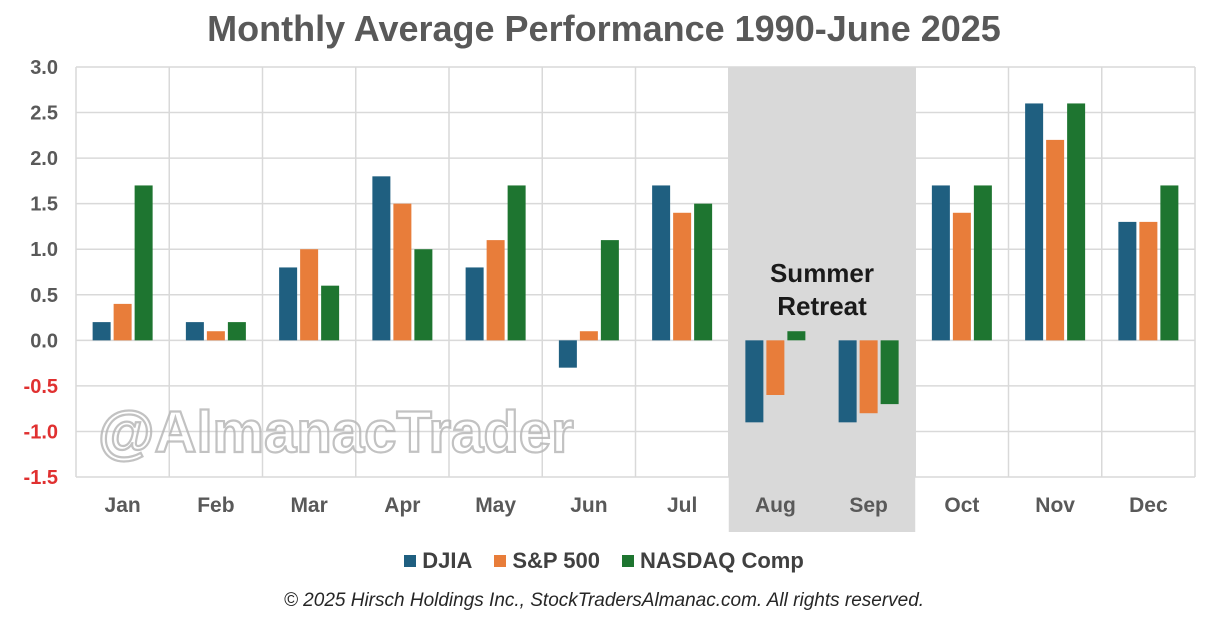  I want to click on legend-label-nasdaq: NASDAQ Comp, so click(722, 560).